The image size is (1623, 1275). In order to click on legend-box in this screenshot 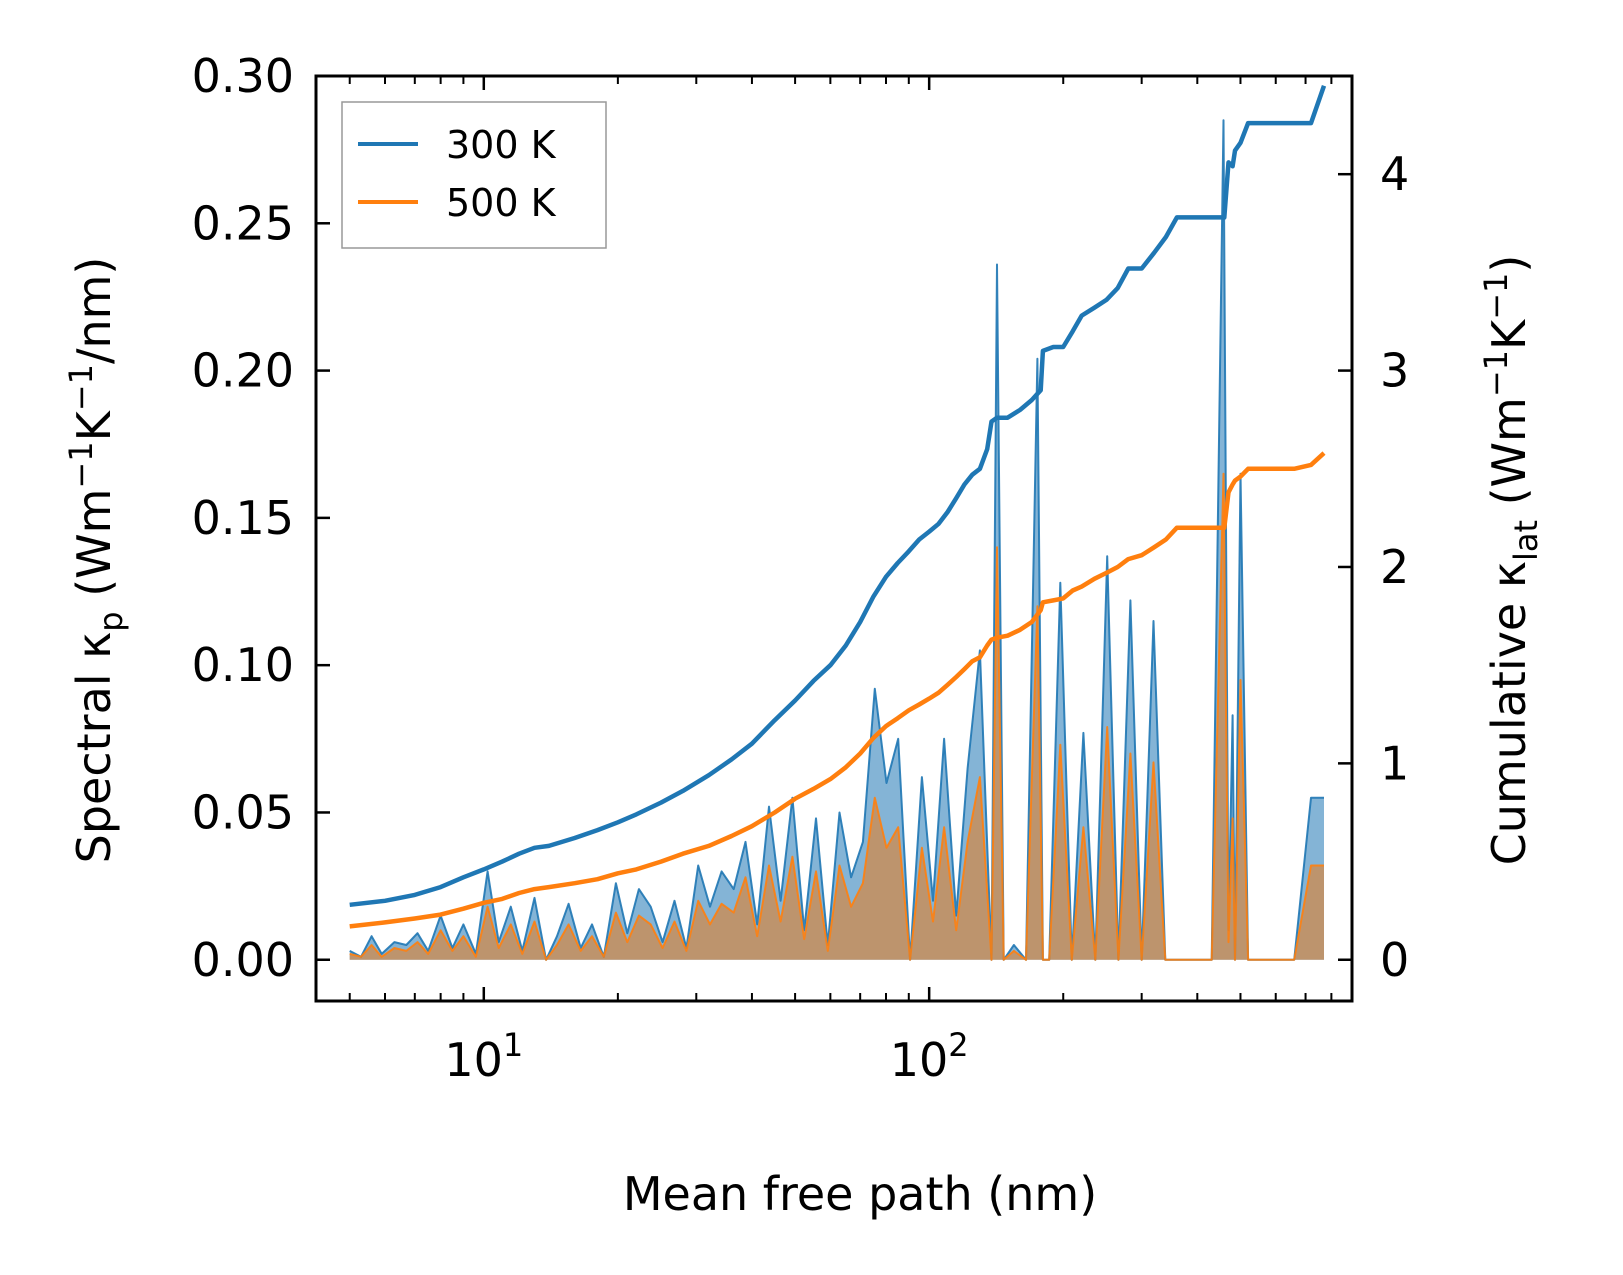, I will do `click(474, 175)`.